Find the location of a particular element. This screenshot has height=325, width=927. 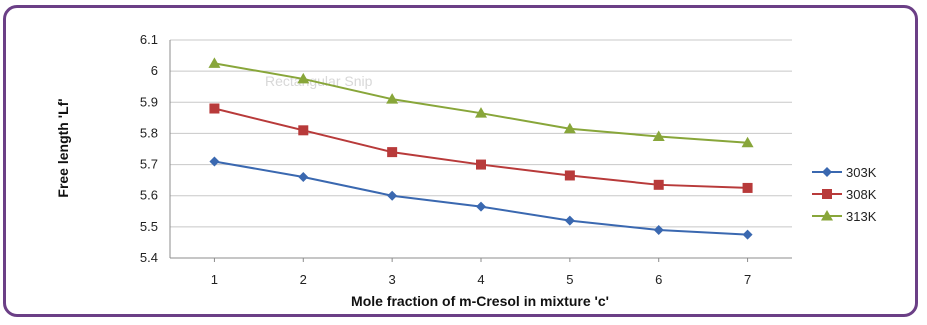

legend-label: 313K is located at coordinates (861, 216).